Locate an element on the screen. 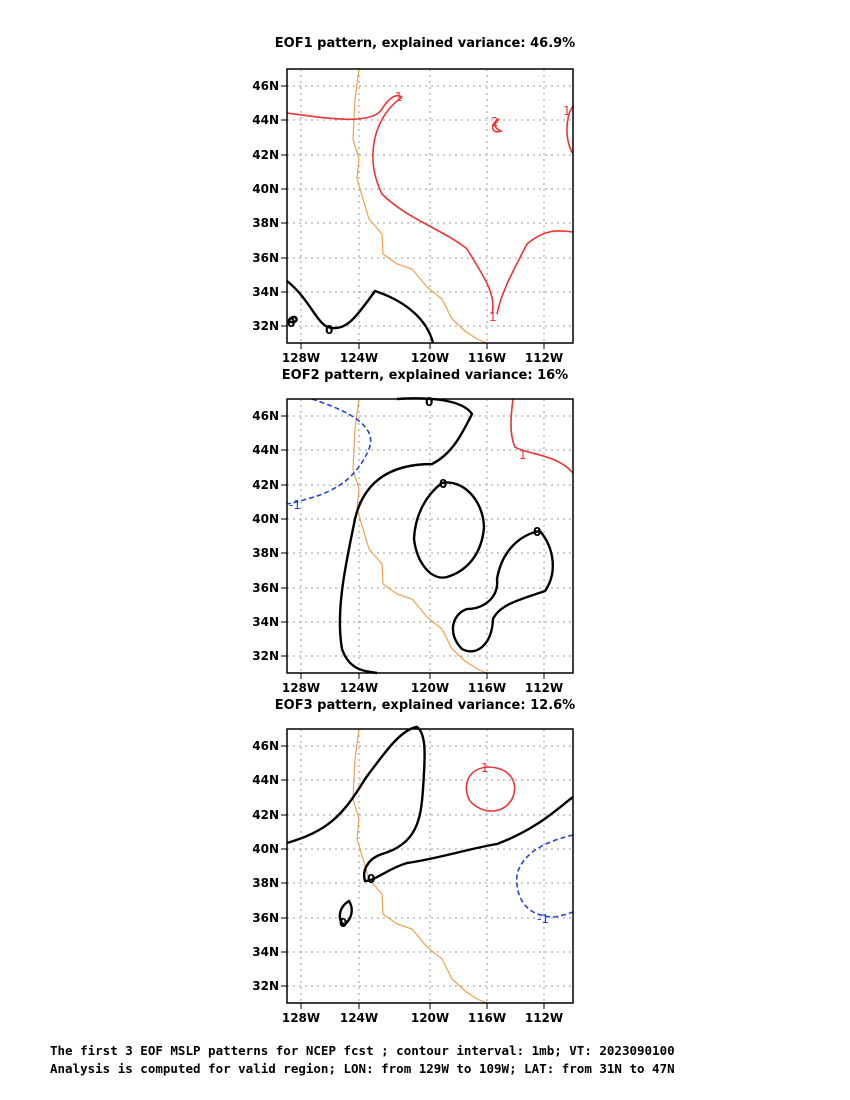 Image resolution: width=850 pixels, height=1100 pixels. contour-label: 2 is located at coordinates (495, 122).